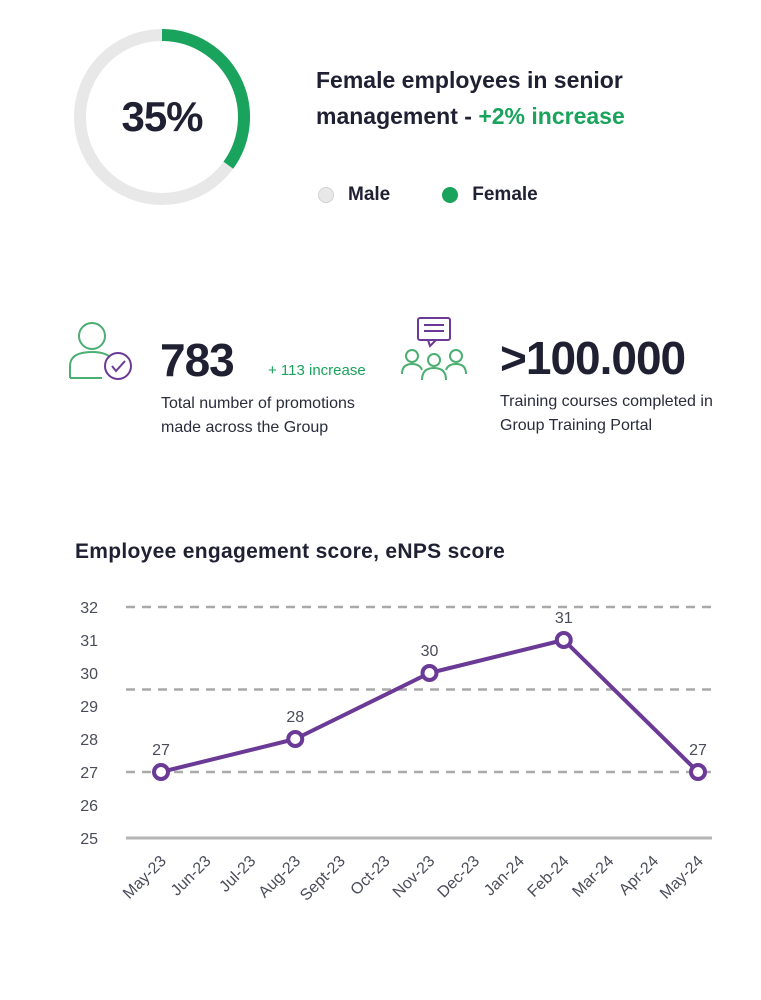  I want to click on promotions-description-line: made across the Group, so click(245, 427).